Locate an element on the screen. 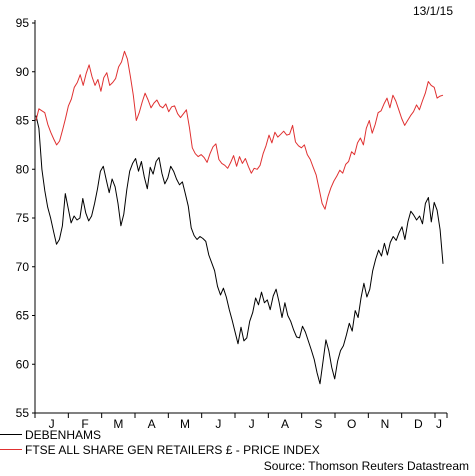 This screenshot has width=475, height=476. legend-label-debenhams: DEBENHAMS is located at coordinates (63, 435).